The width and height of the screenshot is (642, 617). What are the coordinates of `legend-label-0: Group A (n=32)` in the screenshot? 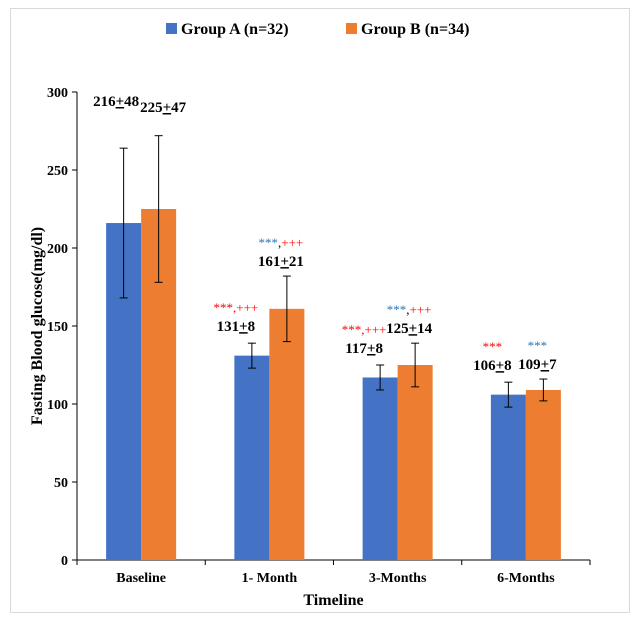 It's located at (235, 29).